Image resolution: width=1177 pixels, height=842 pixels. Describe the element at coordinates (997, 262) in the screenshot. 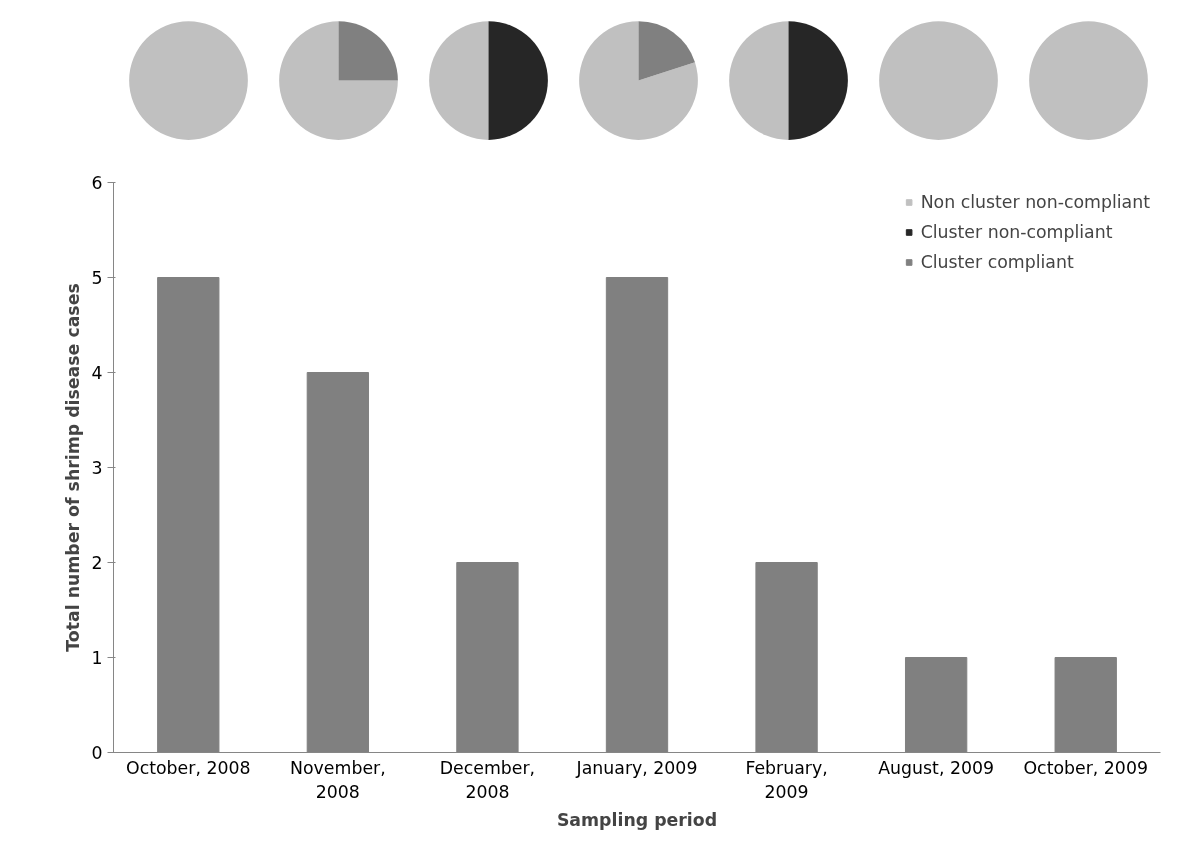

I see `legend-label: Cluster compliant` at that location.